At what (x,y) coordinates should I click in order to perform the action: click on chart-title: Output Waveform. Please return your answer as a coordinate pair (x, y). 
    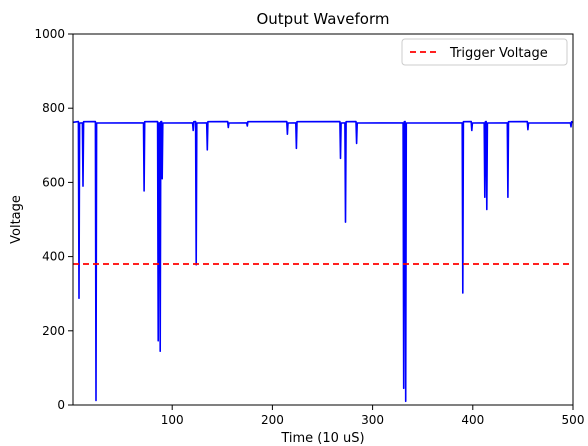
    Looking at the image, I should click on (322, 19).